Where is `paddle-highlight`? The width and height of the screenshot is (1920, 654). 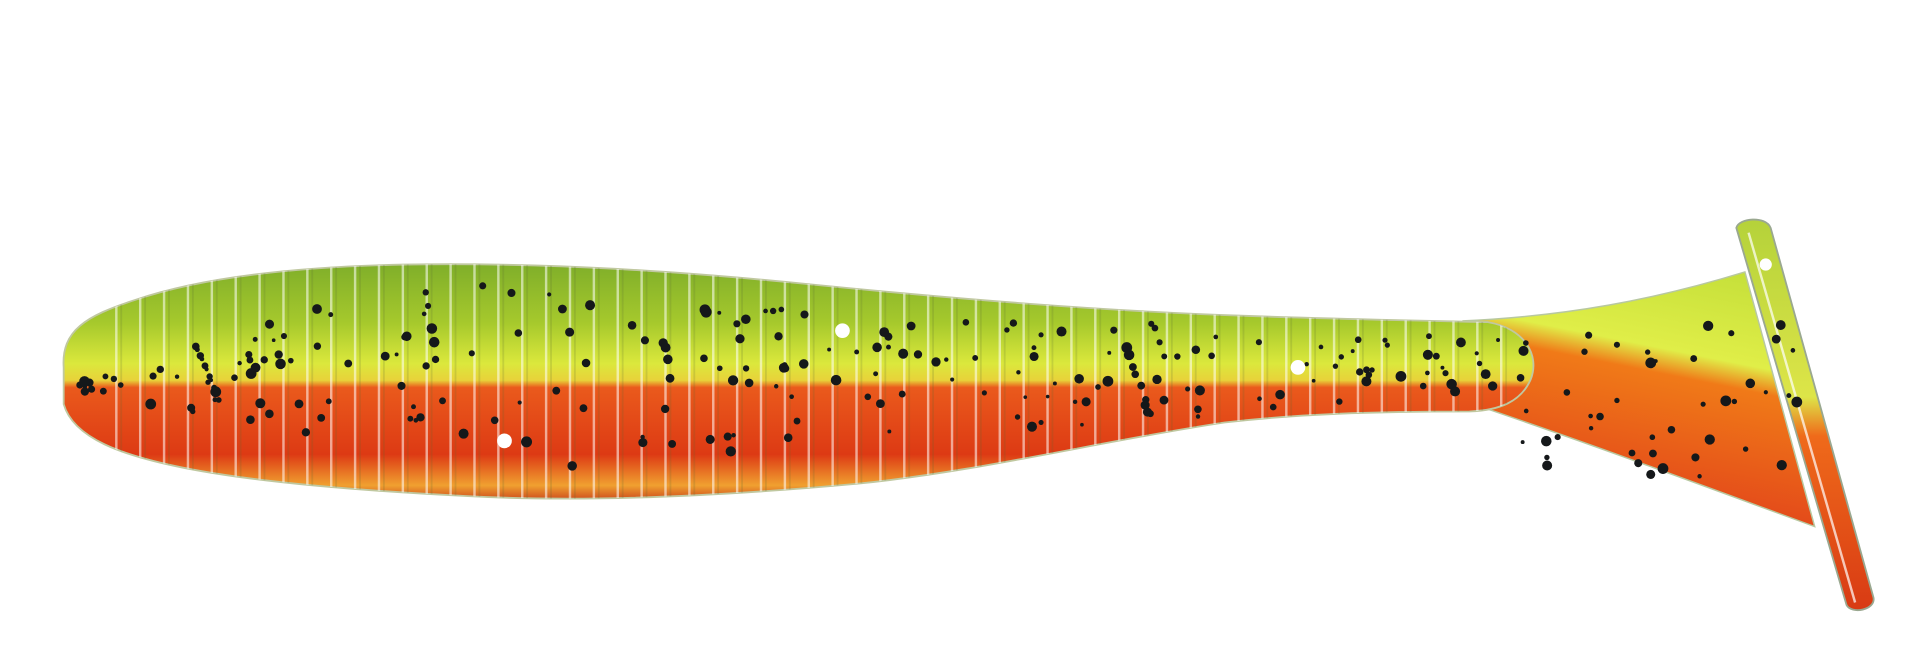 paddle-highlight is located at coordinates (1802, 417).